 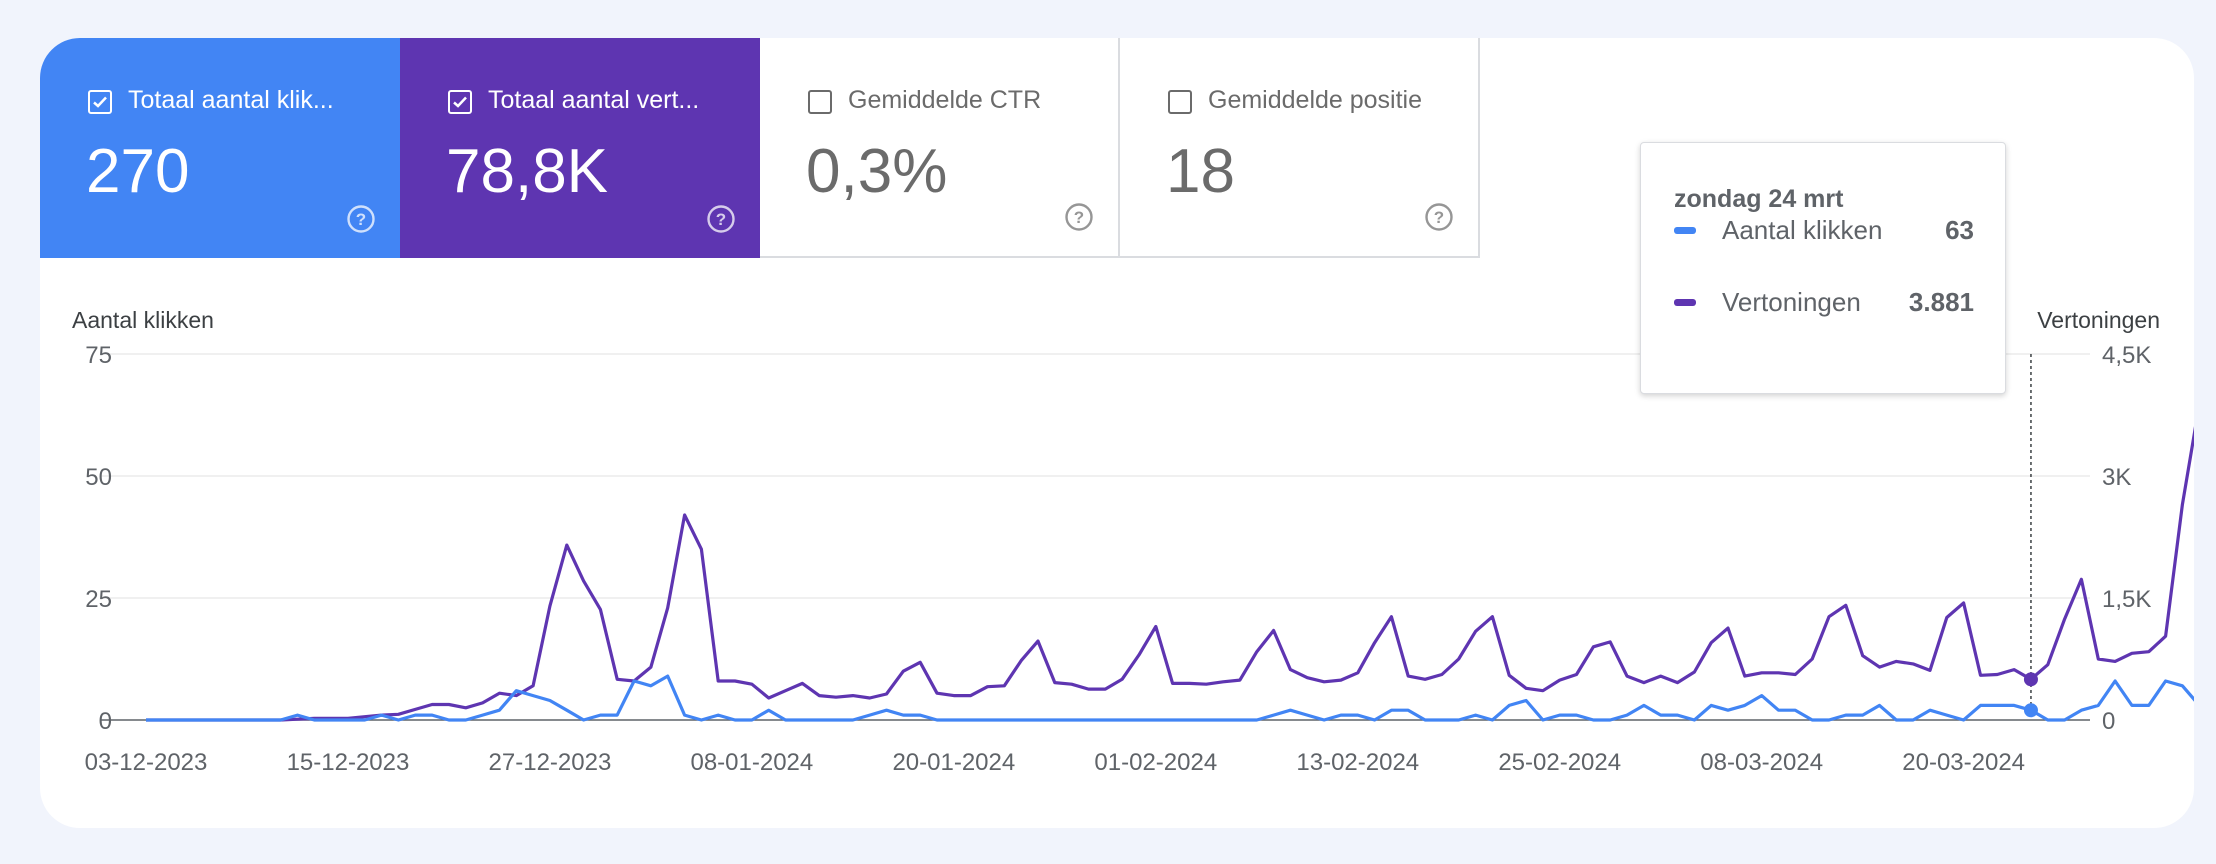 I want to click on metric-value: 270, so click(x=138, y=171).